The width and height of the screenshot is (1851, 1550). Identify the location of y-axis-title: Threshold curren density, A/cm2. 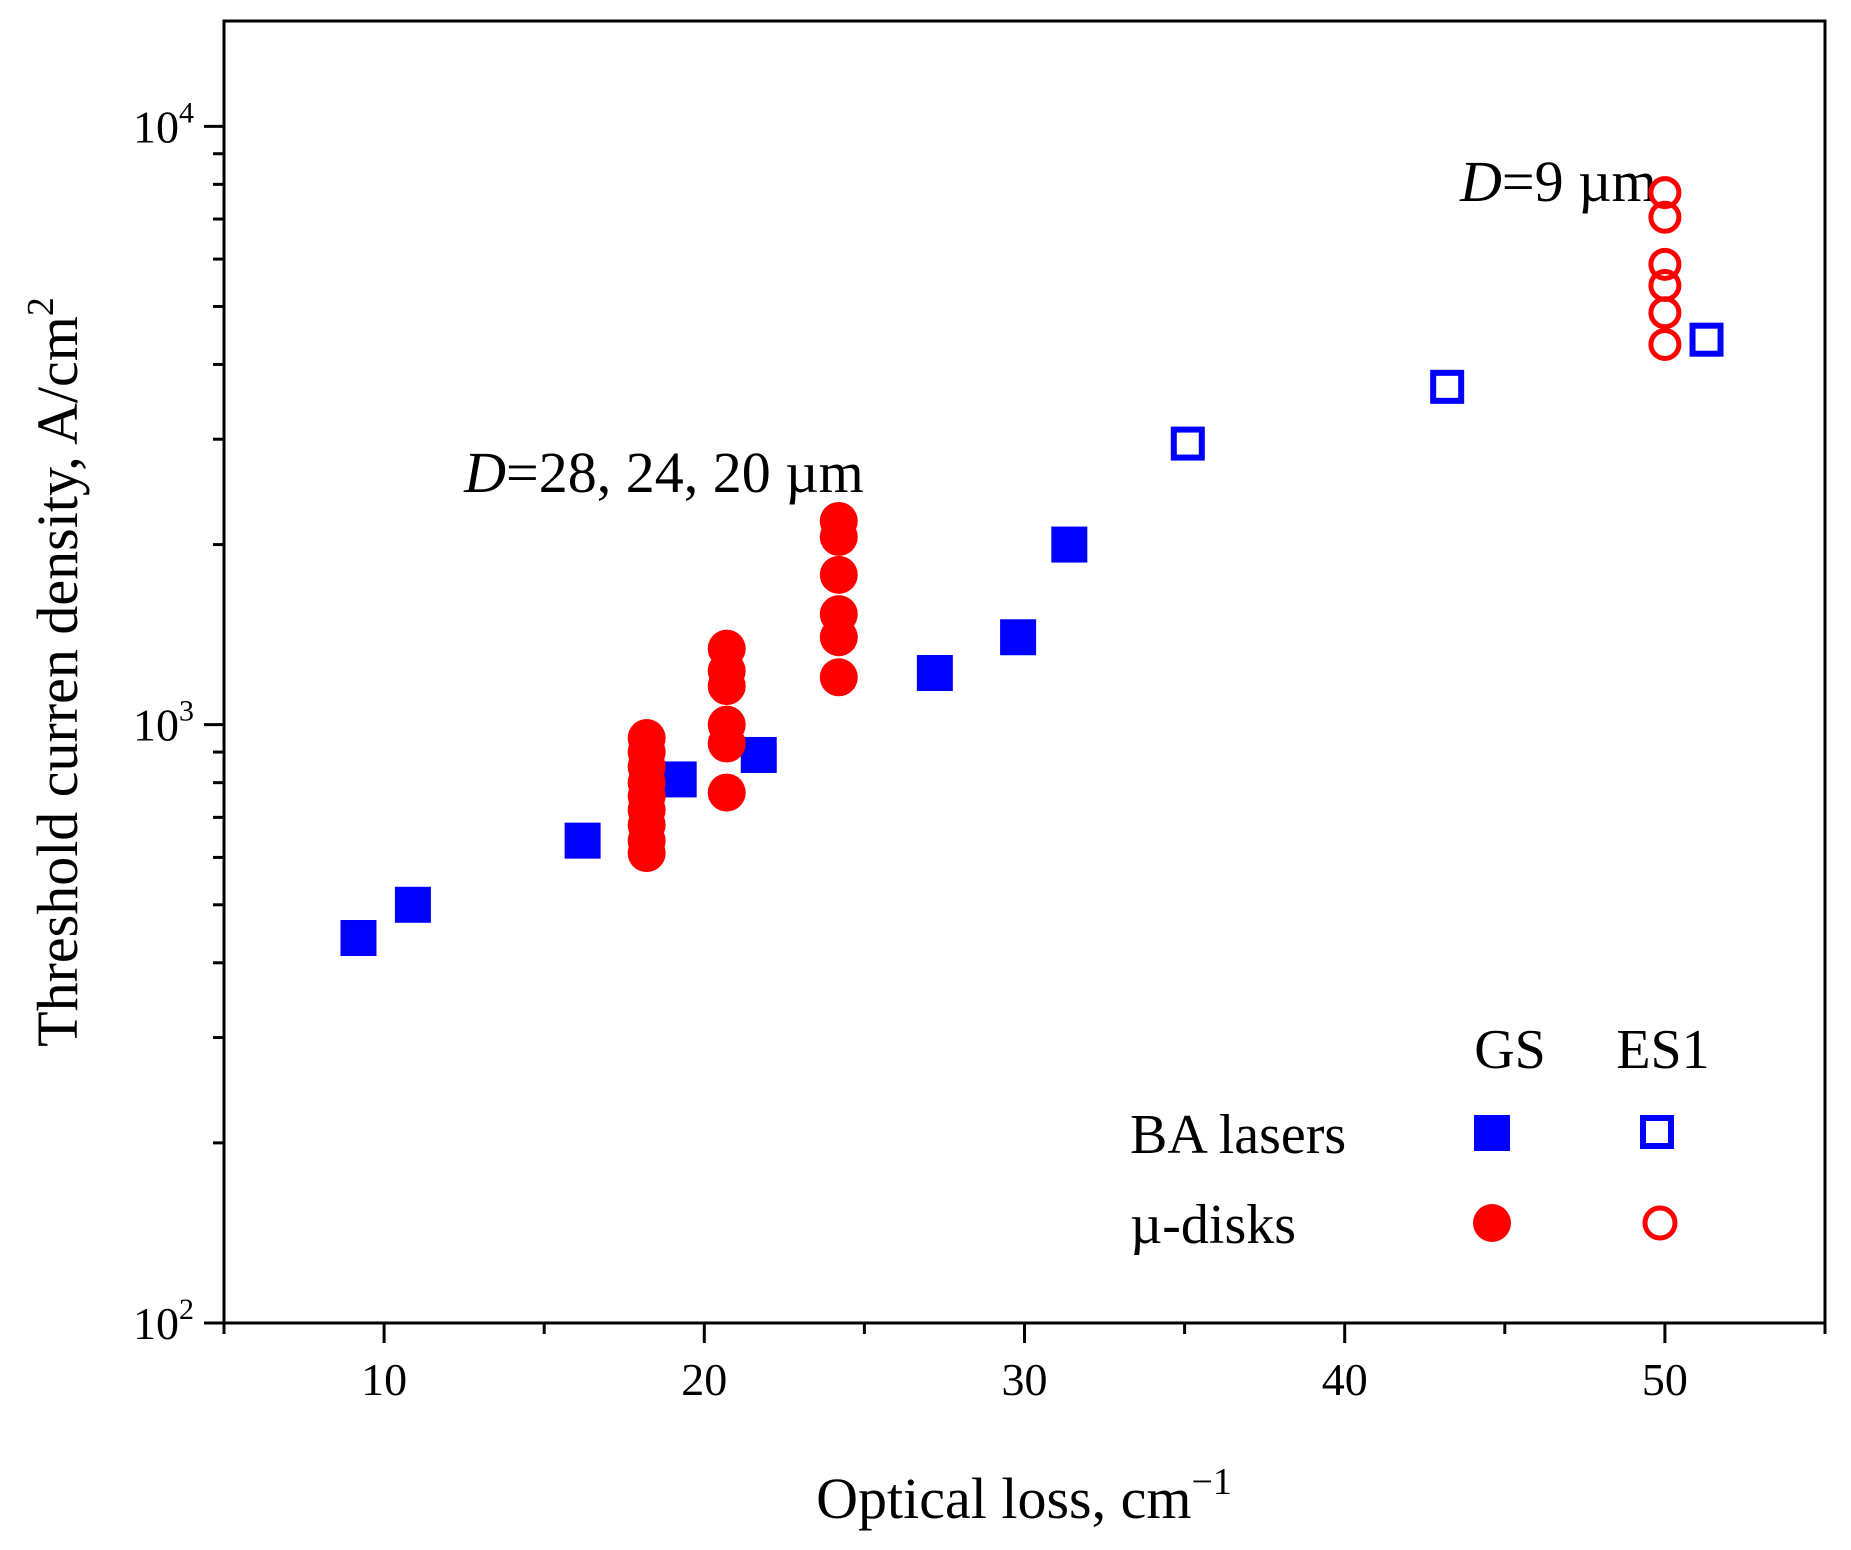
(55, 672).